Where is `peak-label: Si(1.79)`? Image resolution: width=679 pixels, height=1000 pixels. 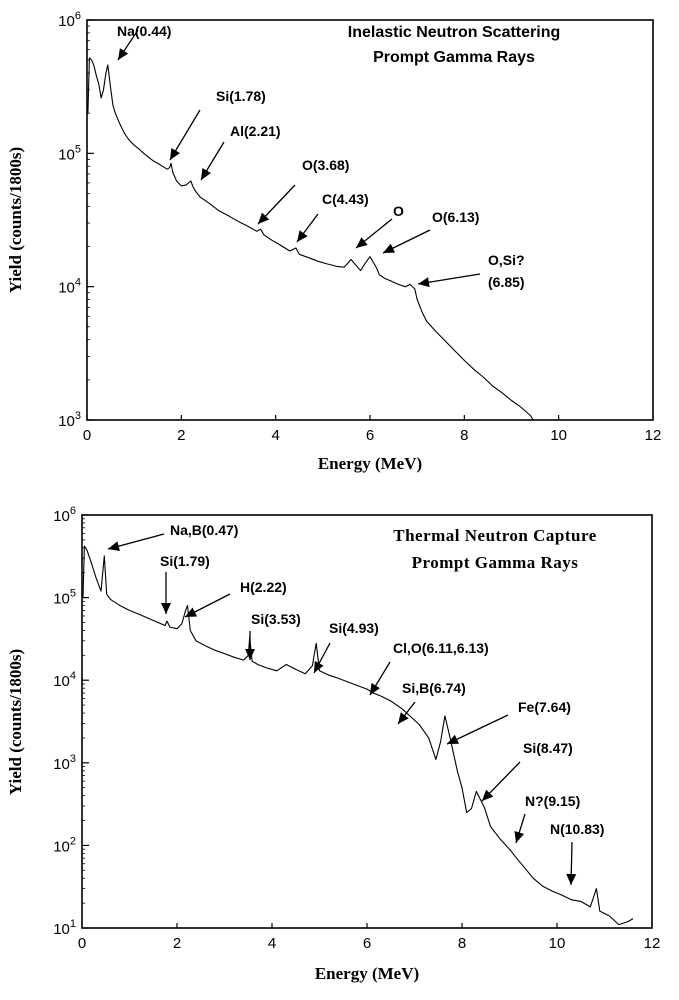
peak-label: Si(1.79) is located at coordinates (185, 561).